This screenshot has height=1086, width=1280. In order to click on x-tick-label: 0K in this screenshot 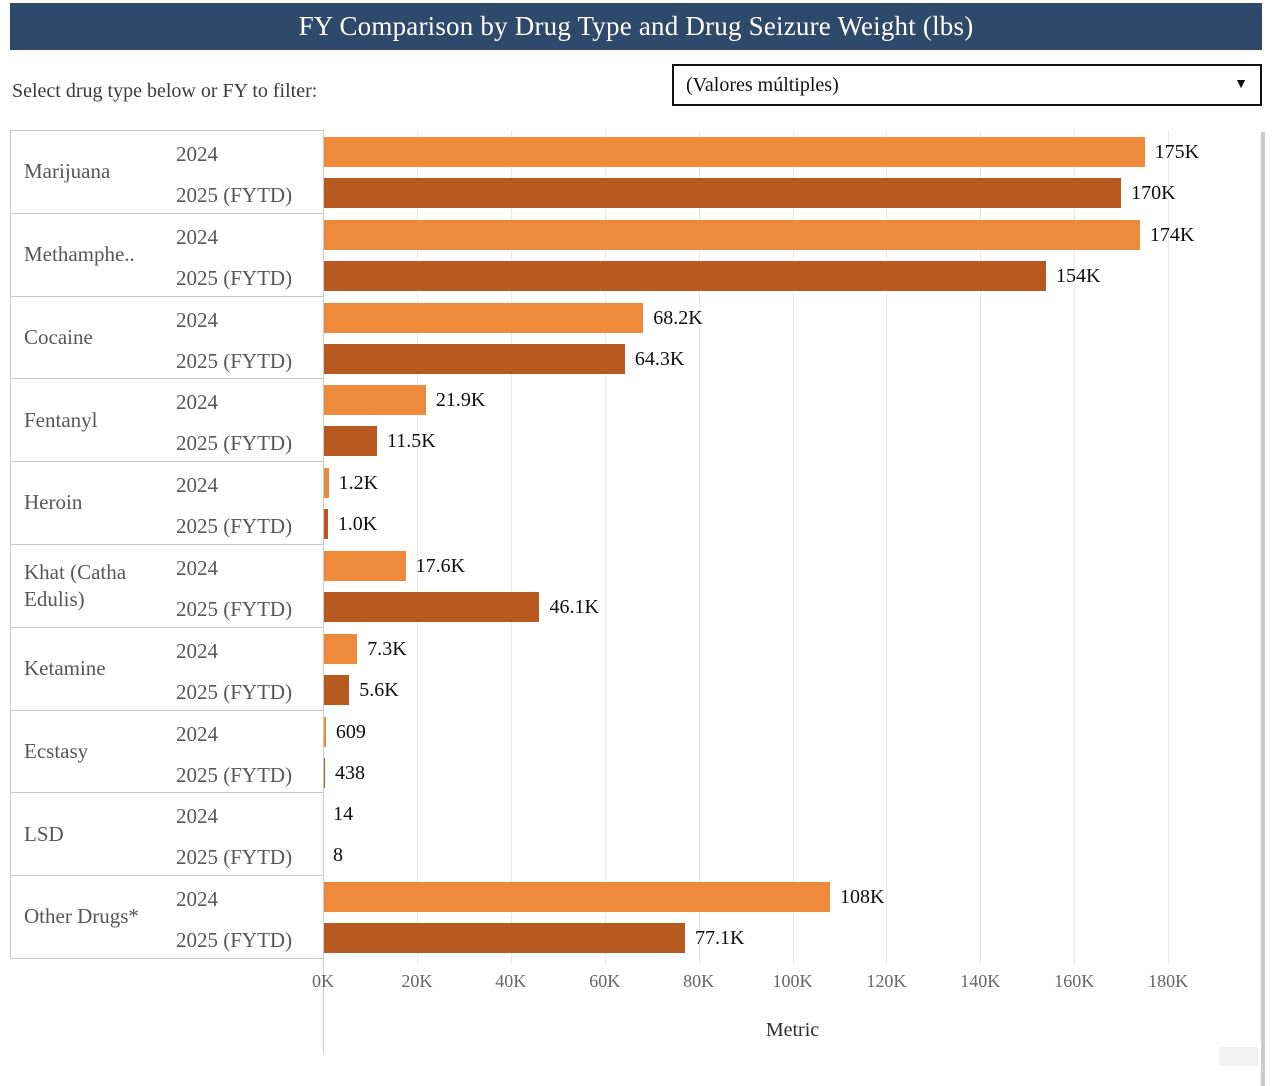, I will do `click(323, 981)`.